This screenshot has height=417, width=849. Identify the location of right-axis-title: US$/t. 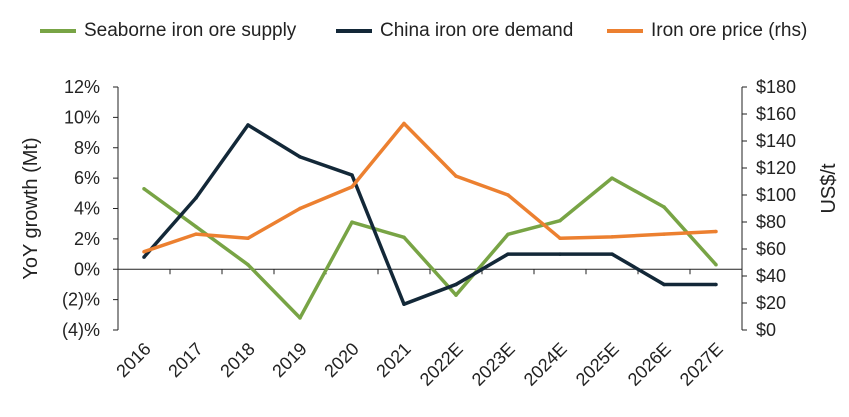
(829, 188).